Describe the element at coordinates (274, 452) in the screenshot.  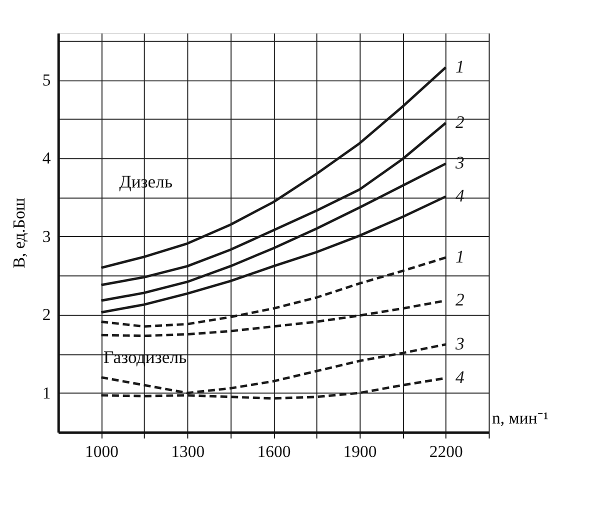
I see `x-tick-label: 1600` at that location.